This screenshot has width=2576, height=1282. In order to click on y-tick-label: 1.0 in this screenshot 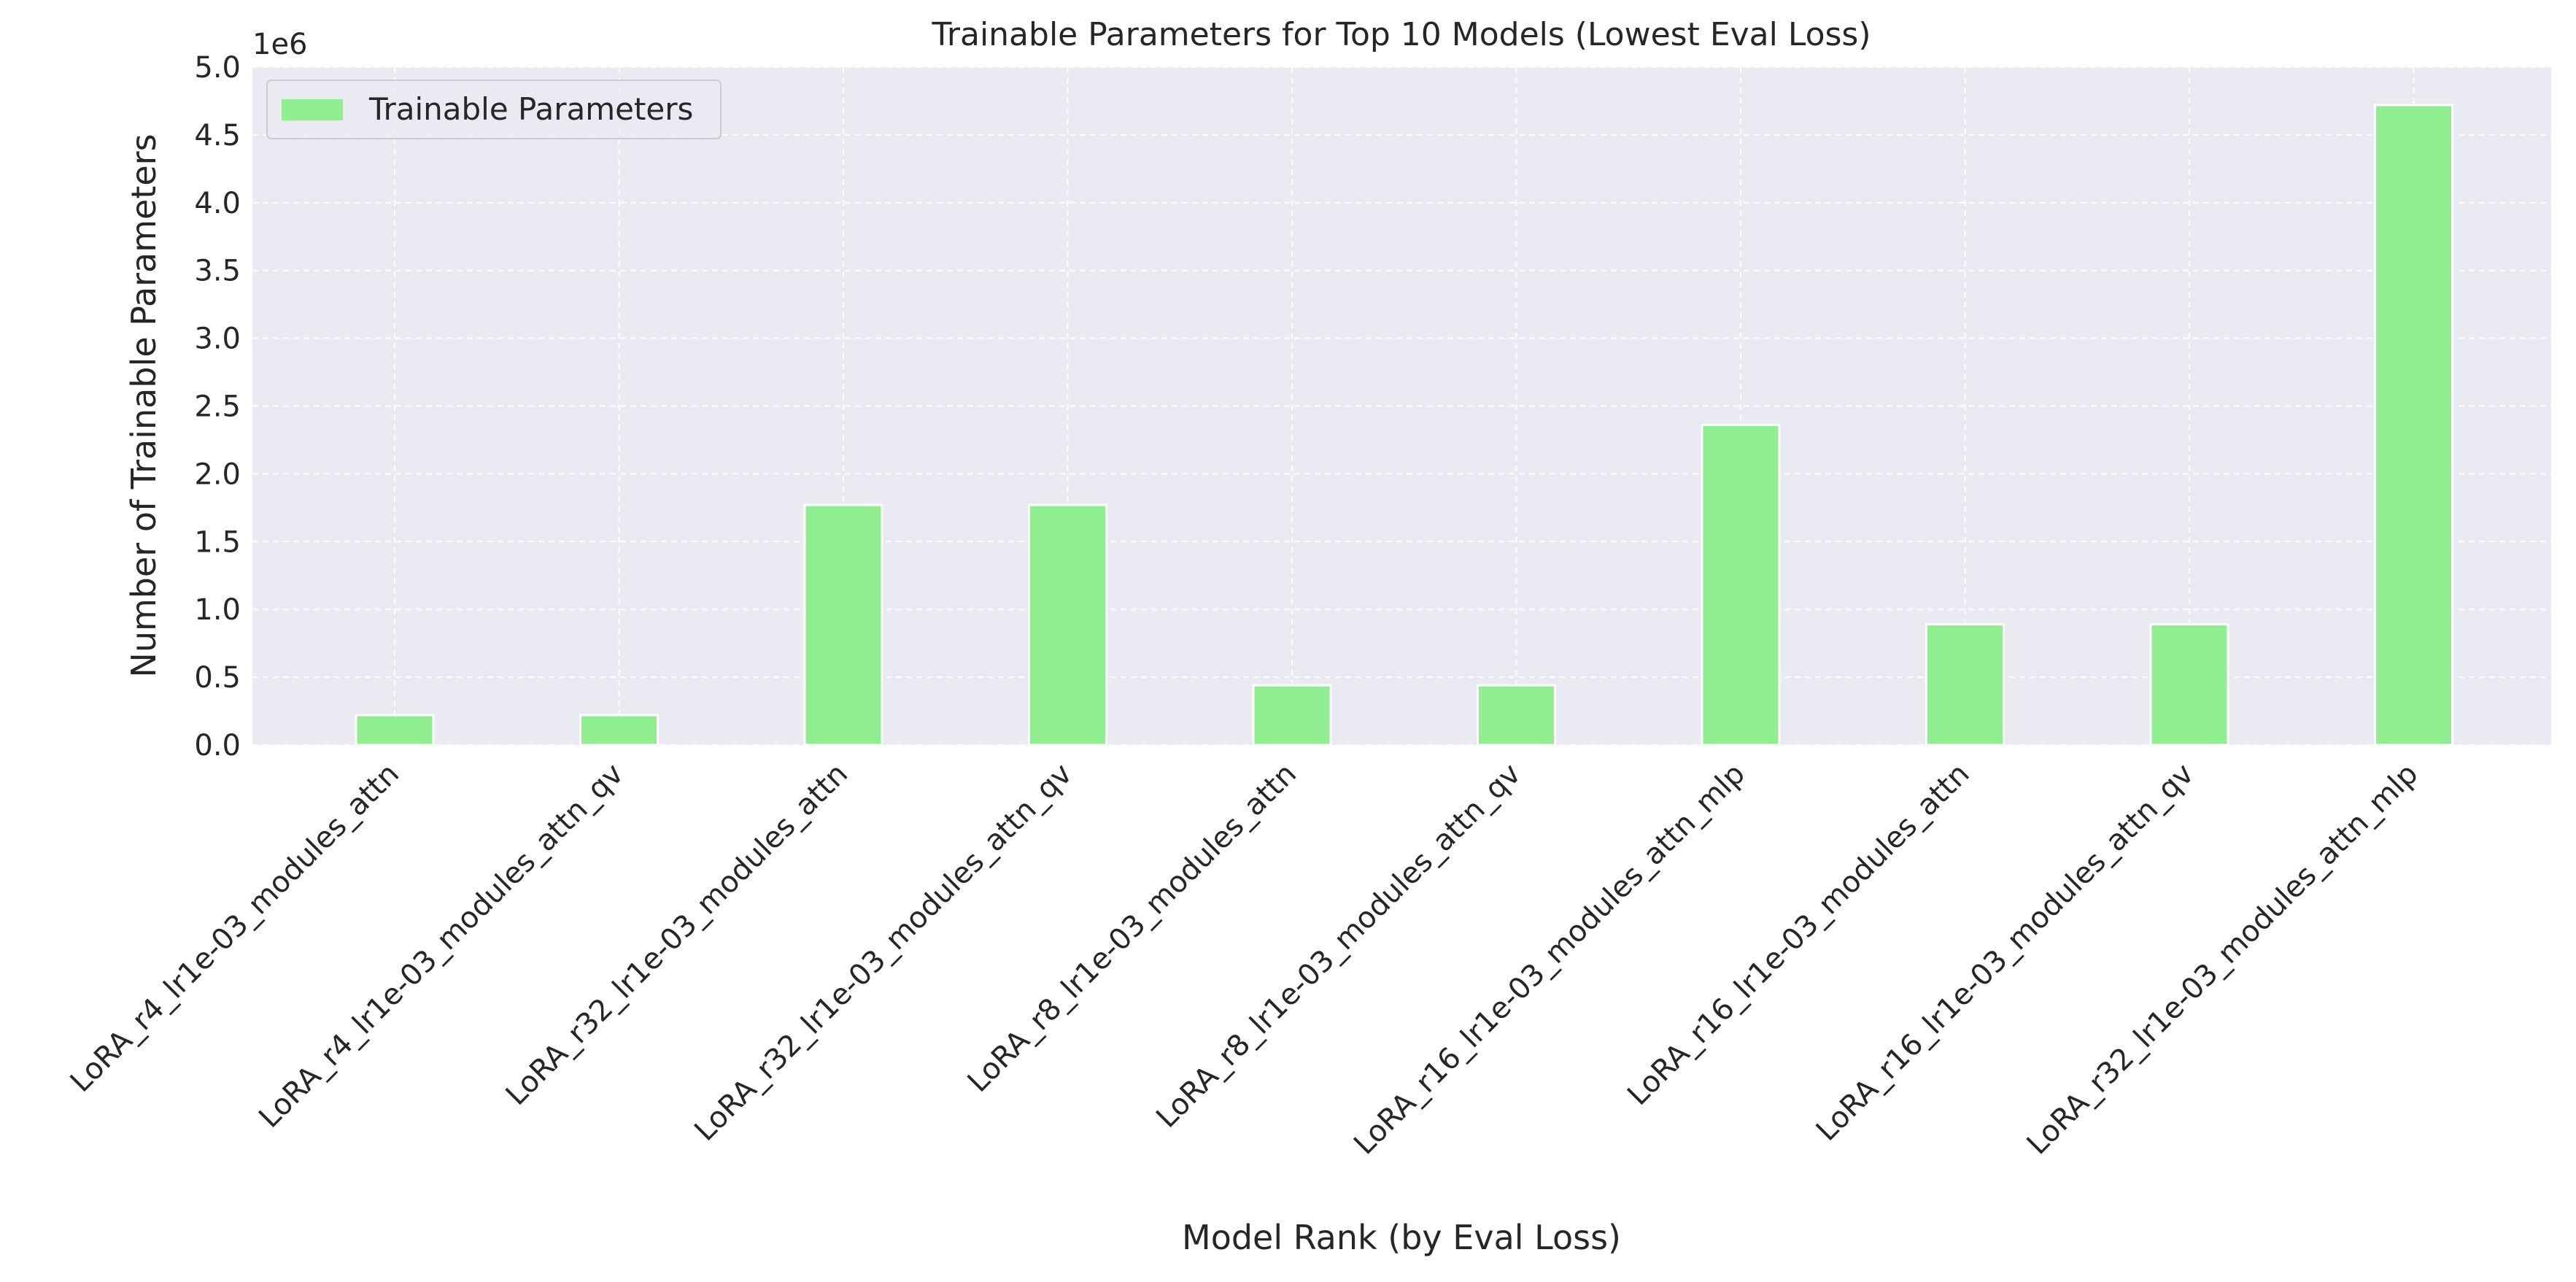, I will do `click(217, 610)`.